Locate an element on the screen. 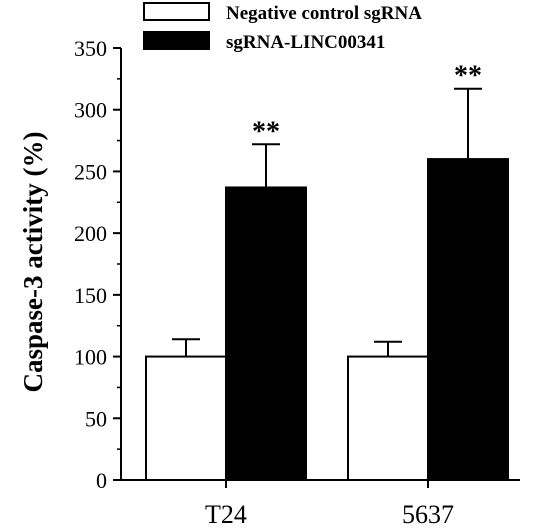  y-tick-label: 350 is located at coordinates (90, 48).